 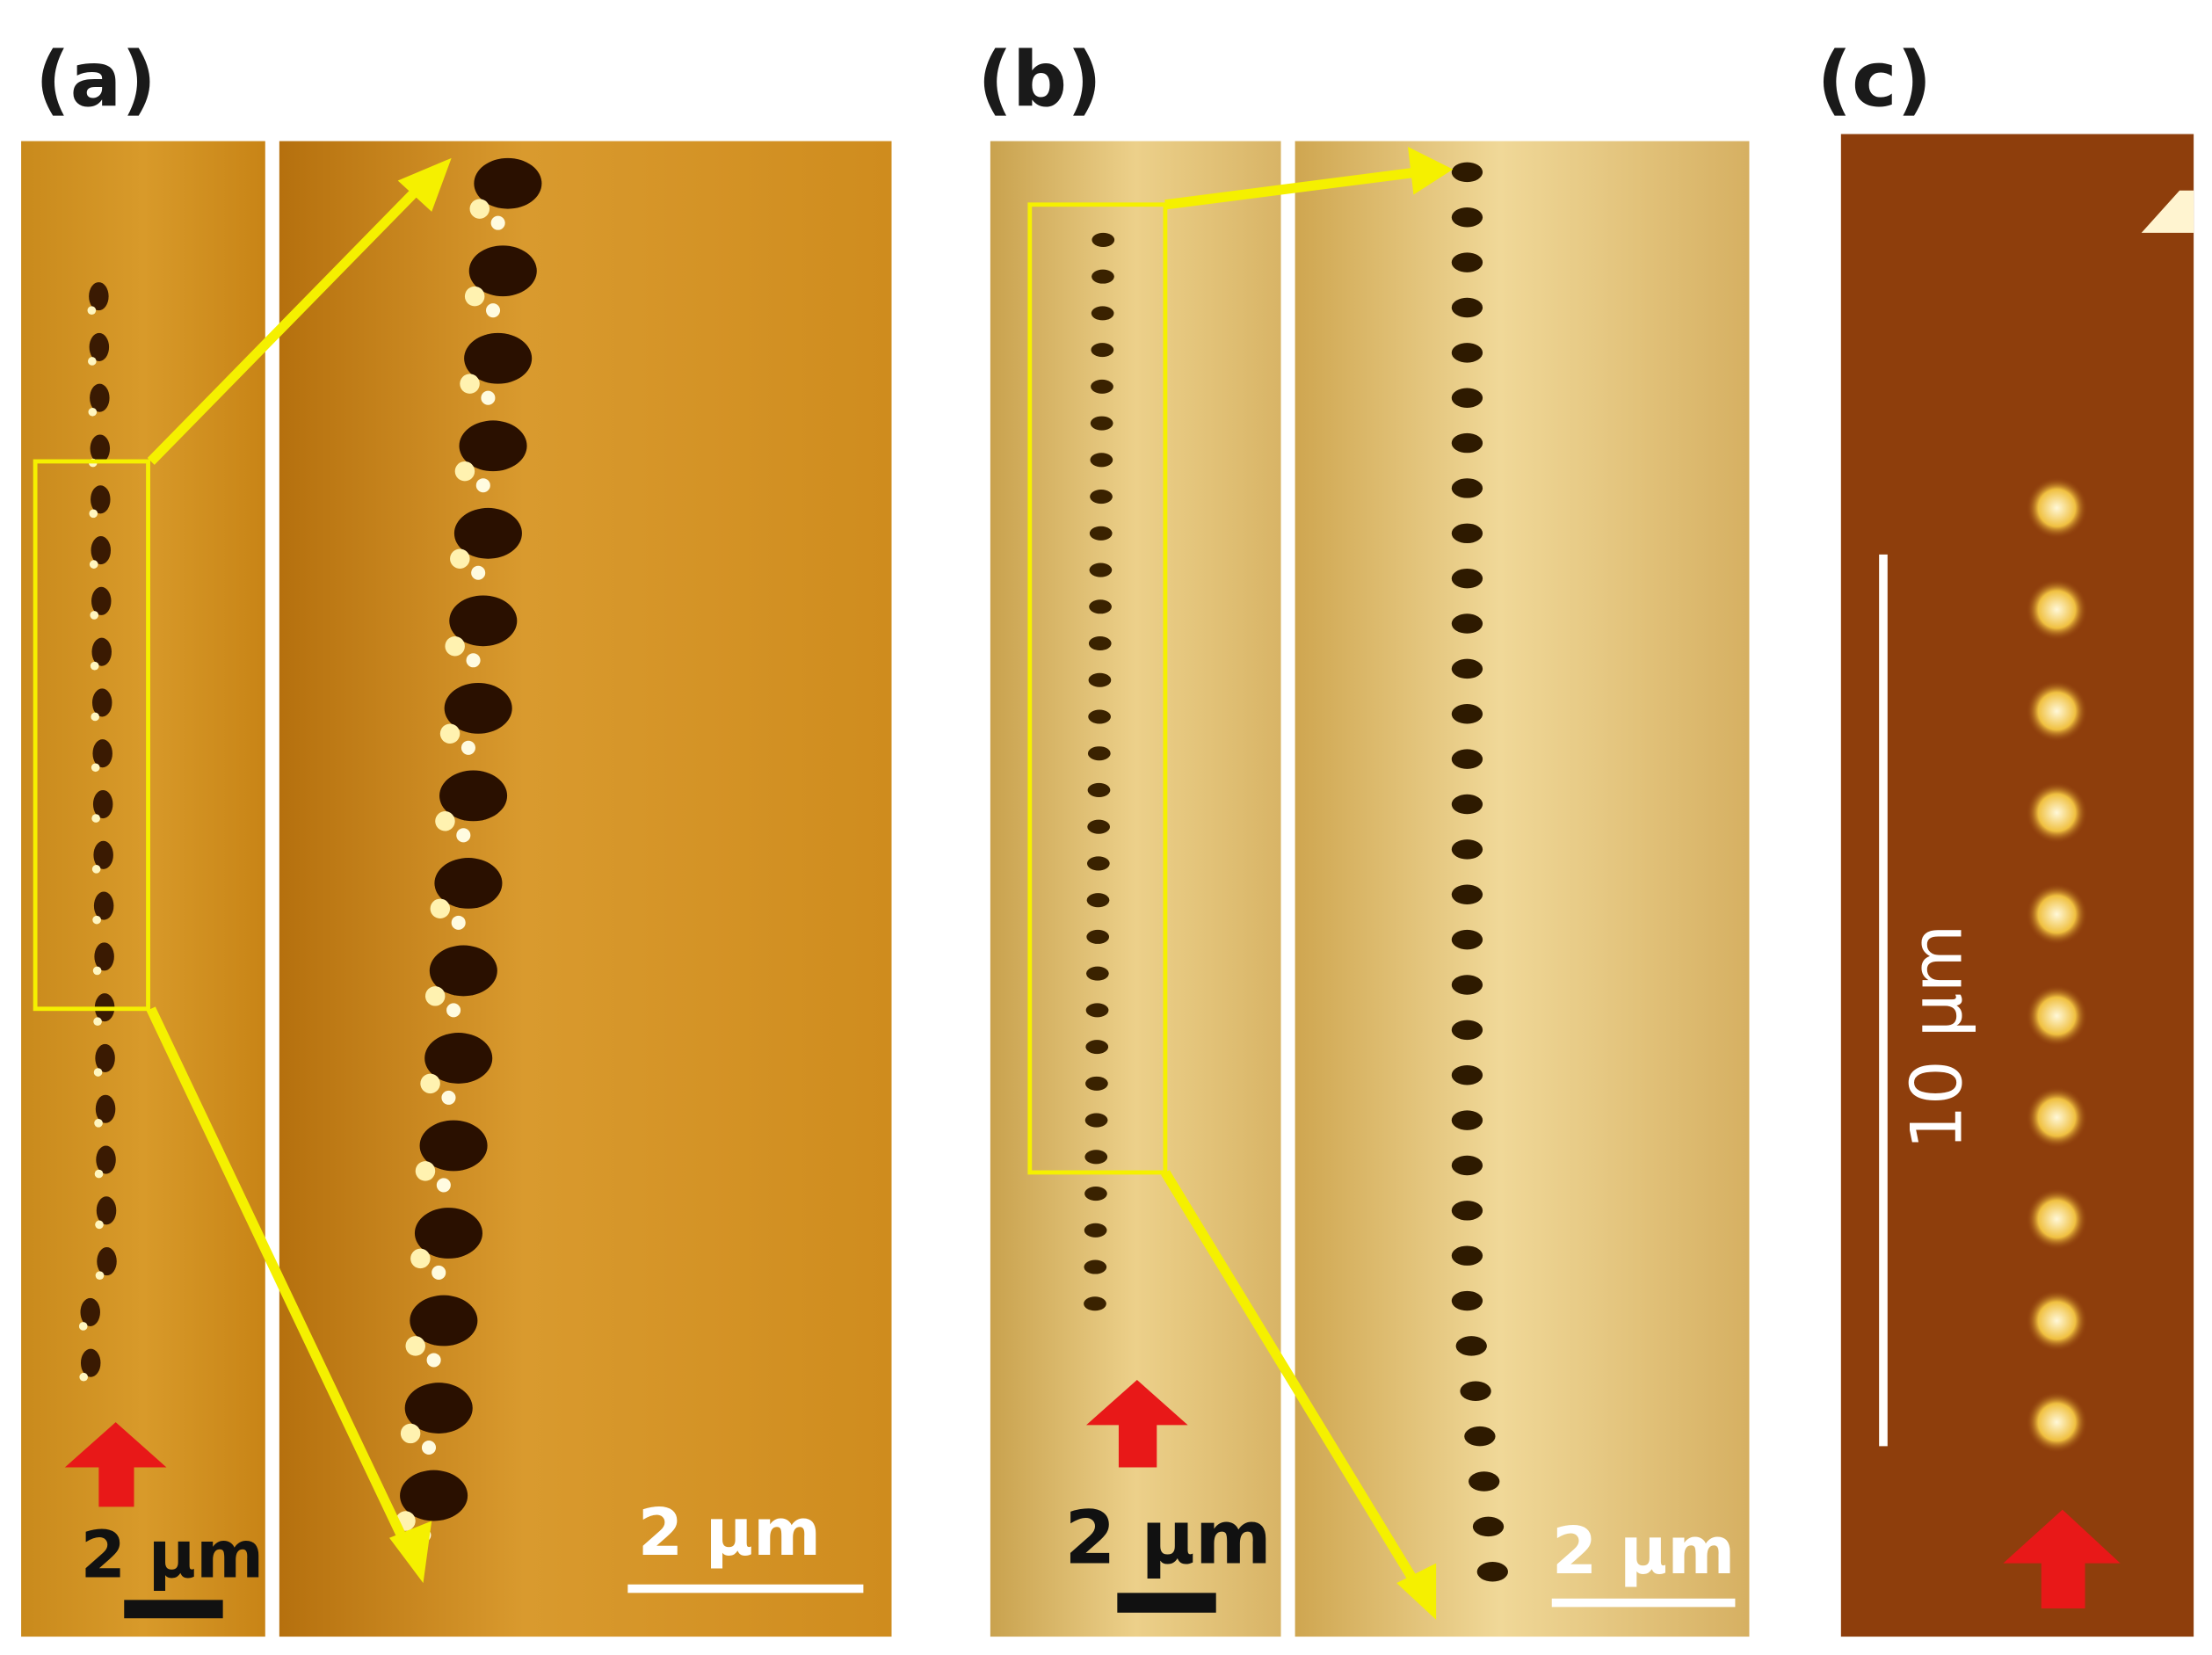 I want to click on red-arrow, so click(x=1137, y=1423).